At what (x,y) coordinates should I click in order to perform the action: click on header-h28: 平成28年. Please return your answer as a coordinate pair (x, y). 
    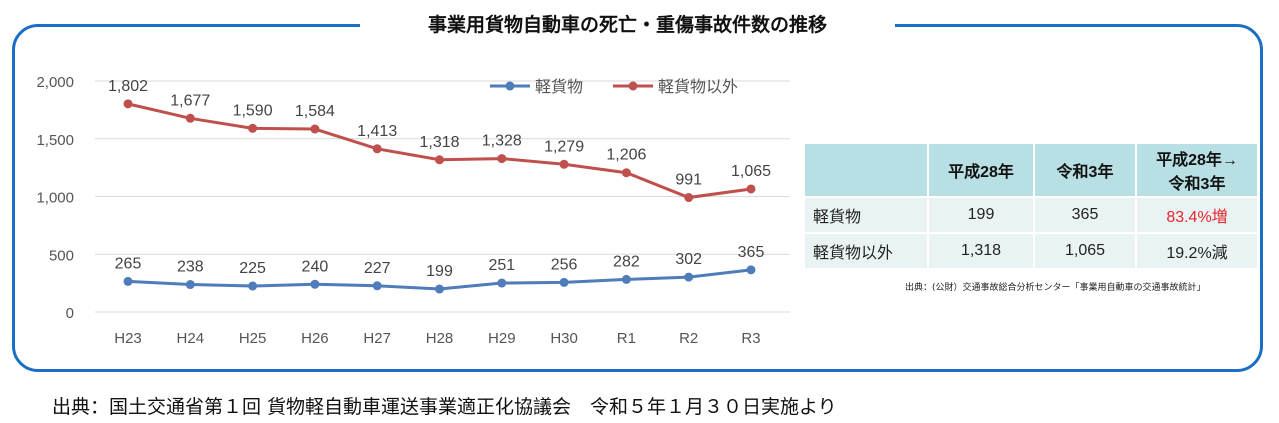
    Looking at the image, I should click on (981, 170).